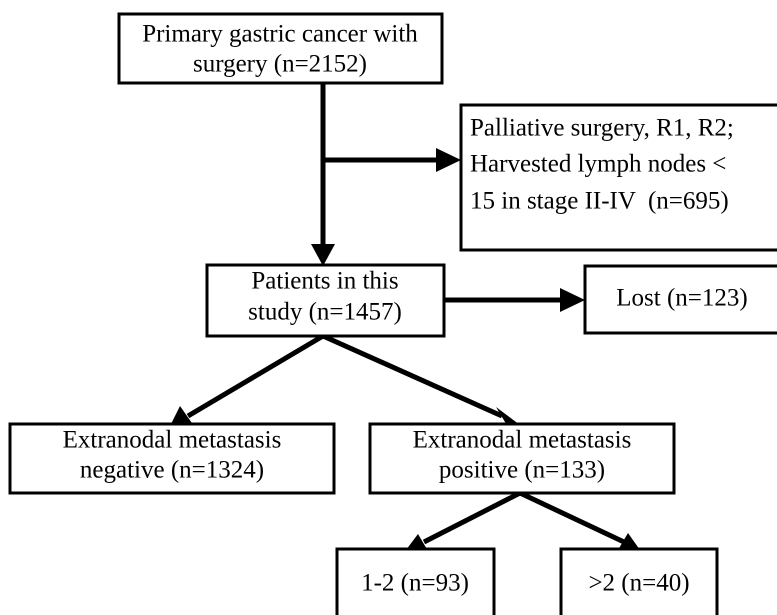 The height and width of the screenshot is (615, 777). Describe the element at coordinates (638, 583) in the screenshot. I see `node-text: >2 (n=40)` at that location.